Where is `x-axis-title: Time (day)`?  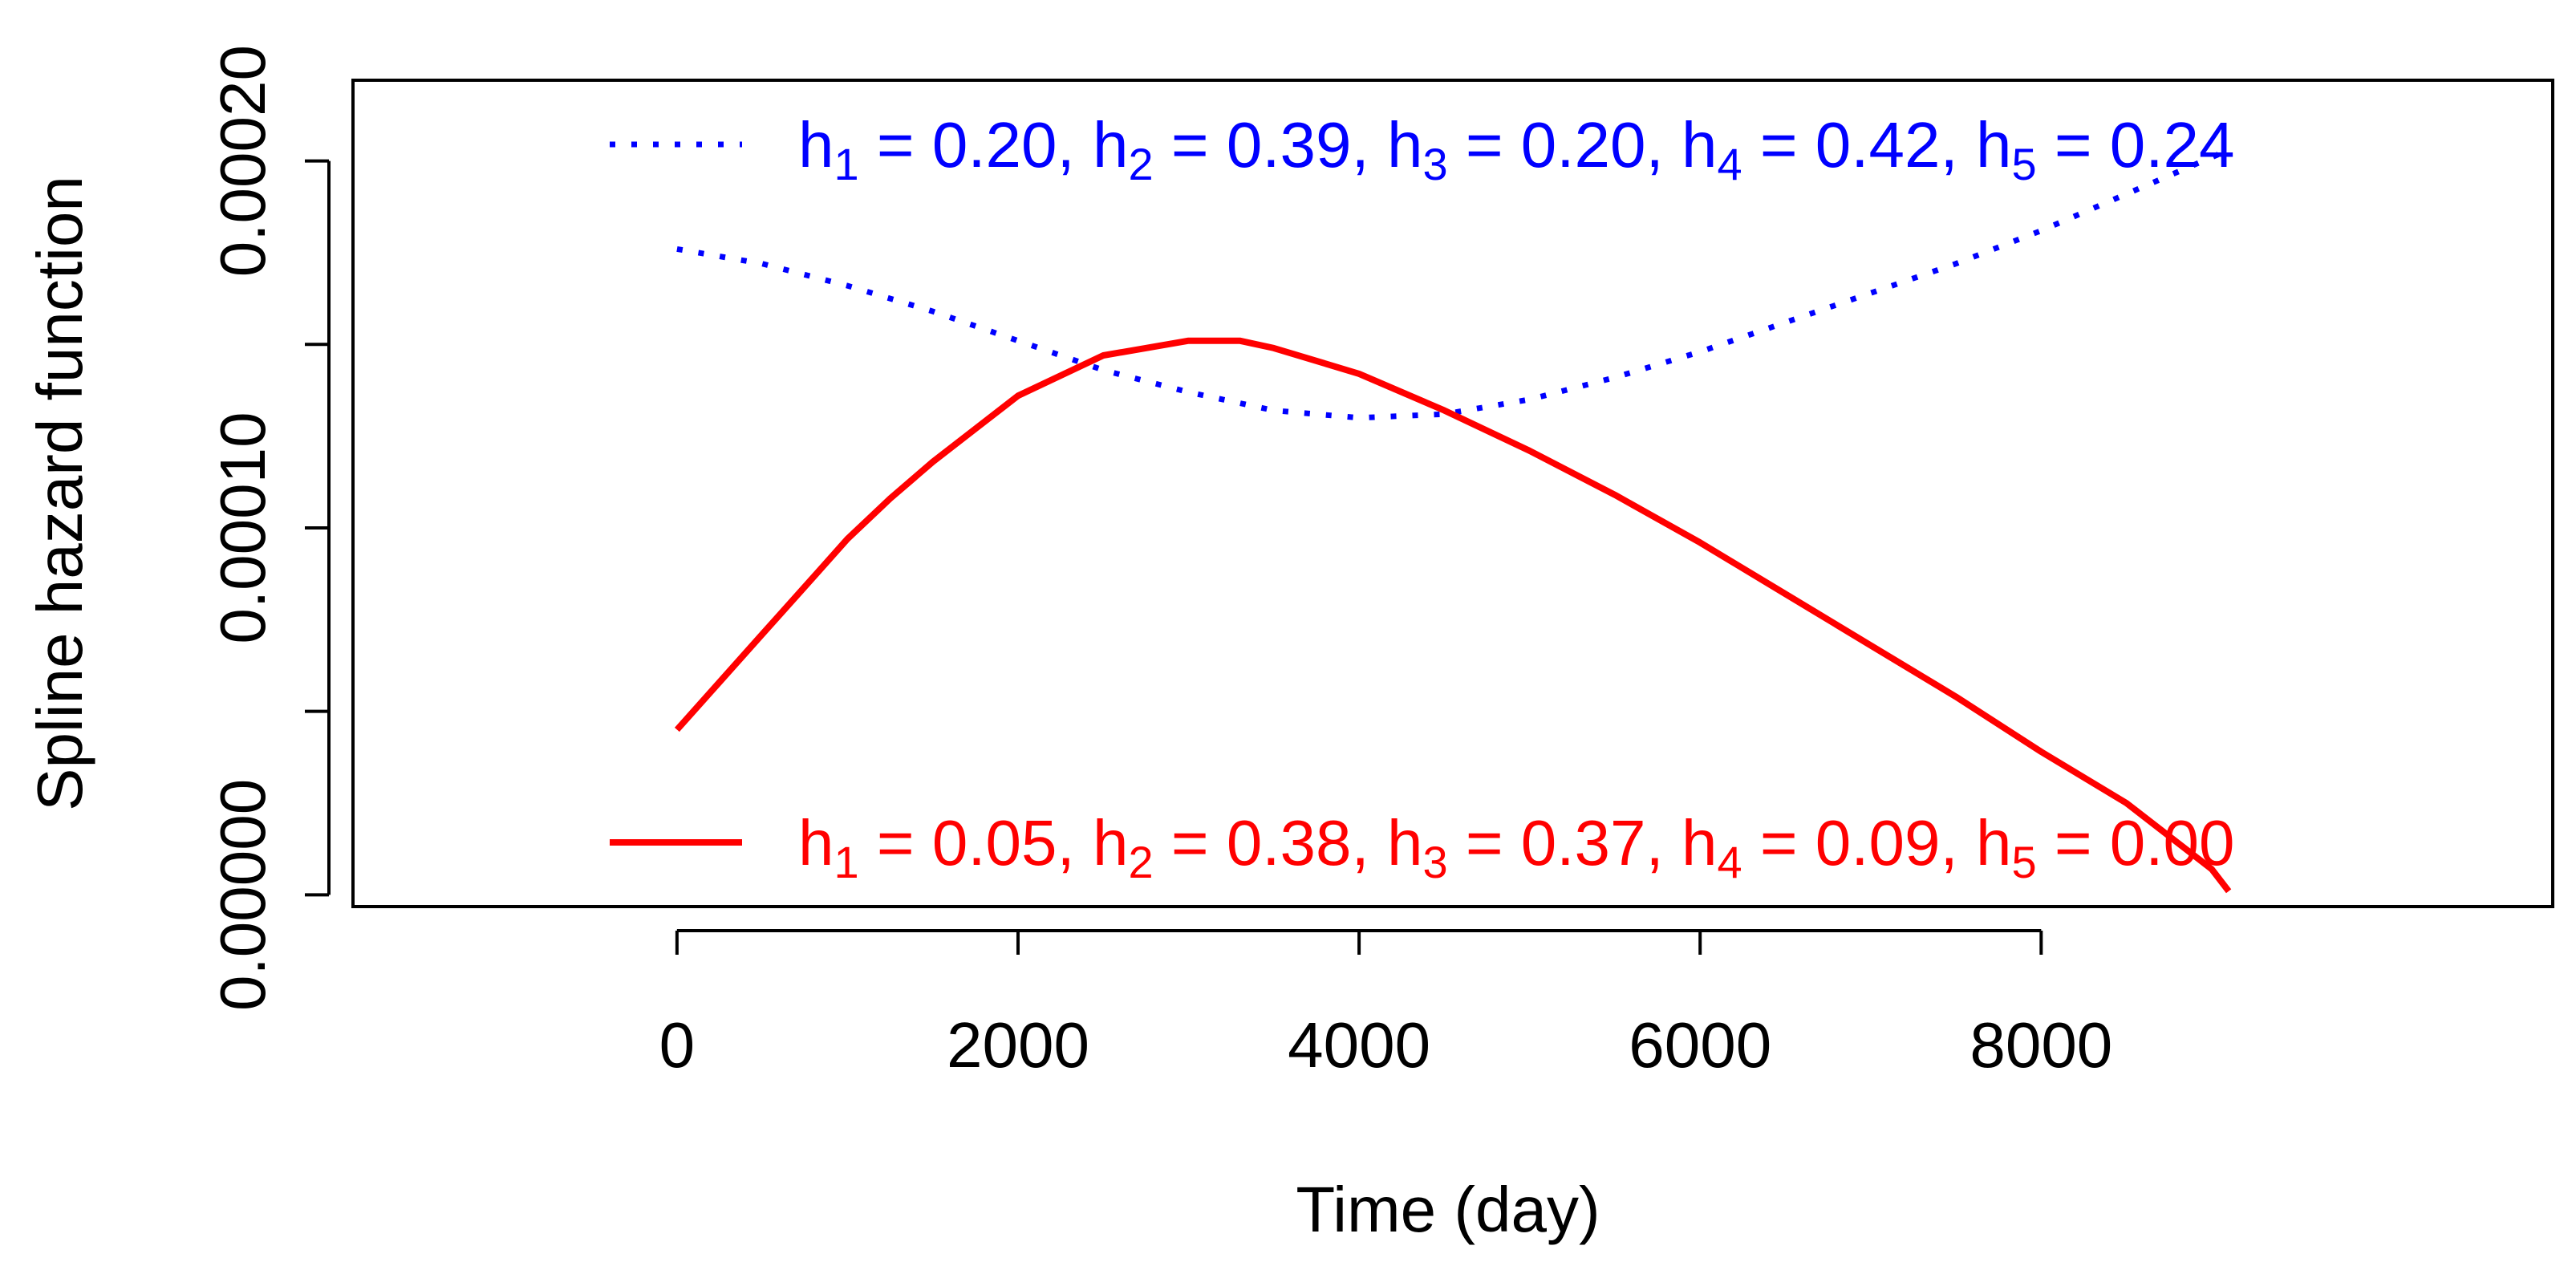 x-axis-title: Time (day) is located at coordinates (1448, 1210).